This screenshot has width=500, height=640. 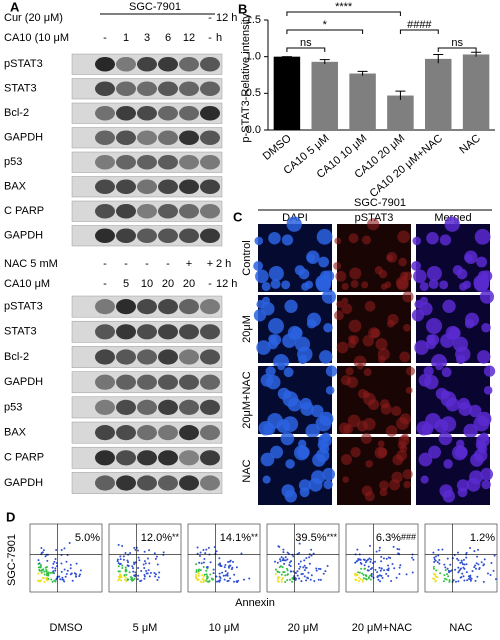 What do you see at coordinates (310, 538) in the screenshot?
I see `percent: 39.5%` at bounding box center [310, 538].